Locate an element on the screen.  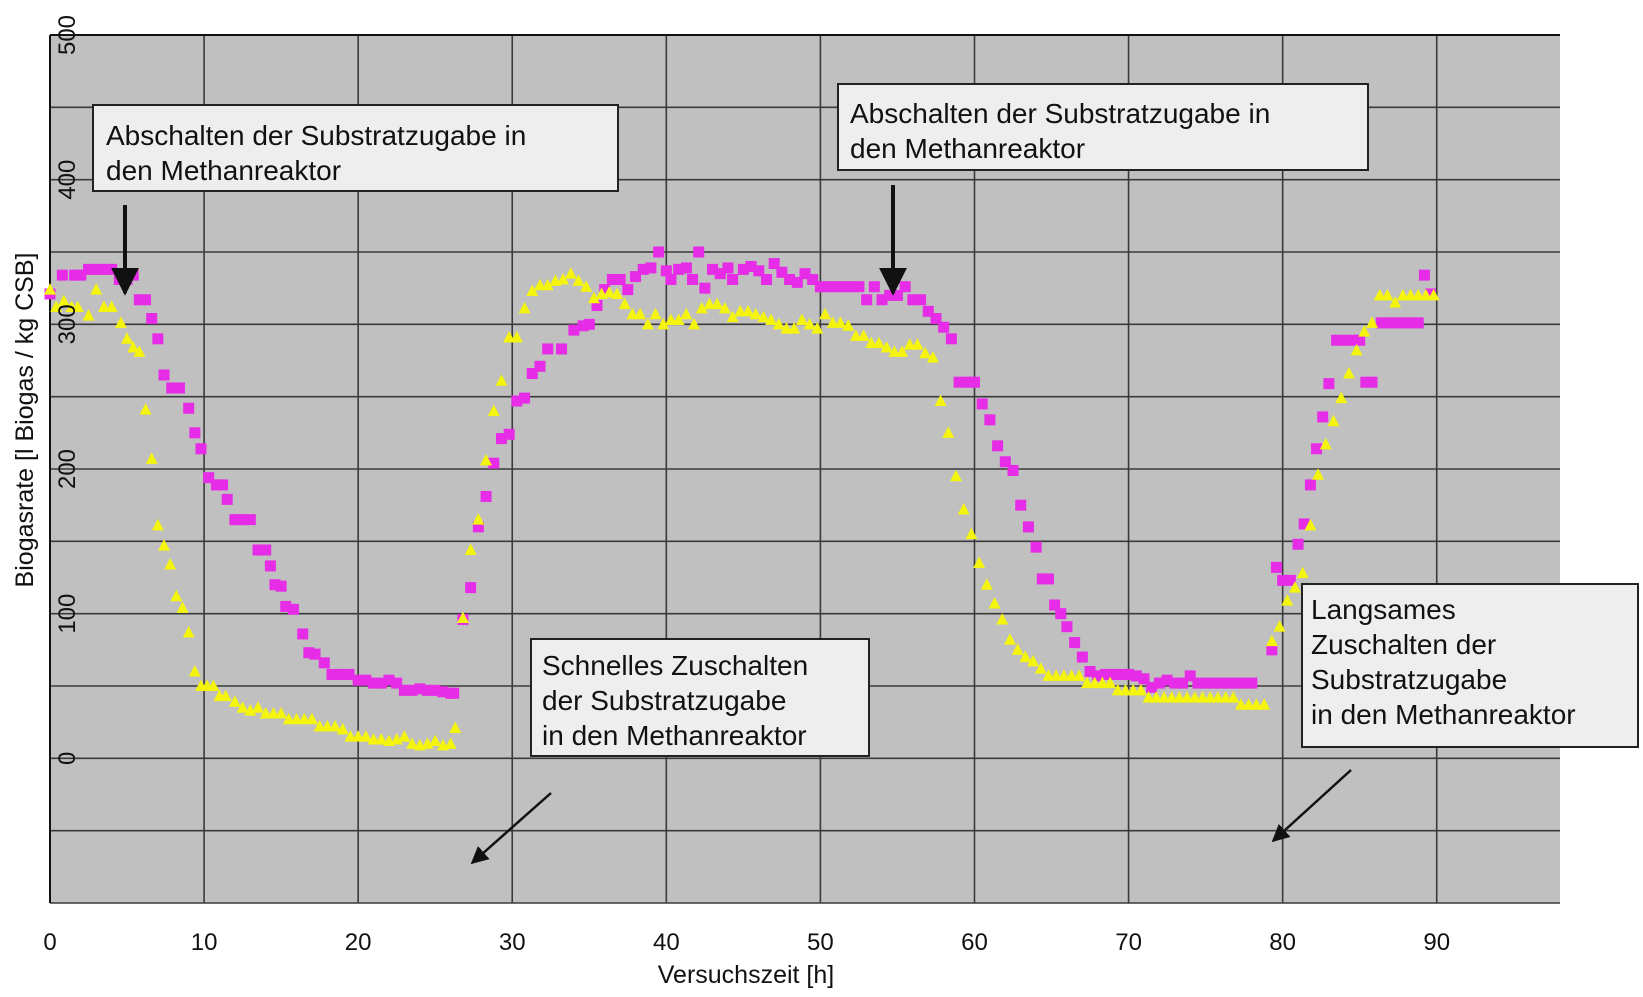
y-tick-label: 400 is located at coordinates (67, 180).